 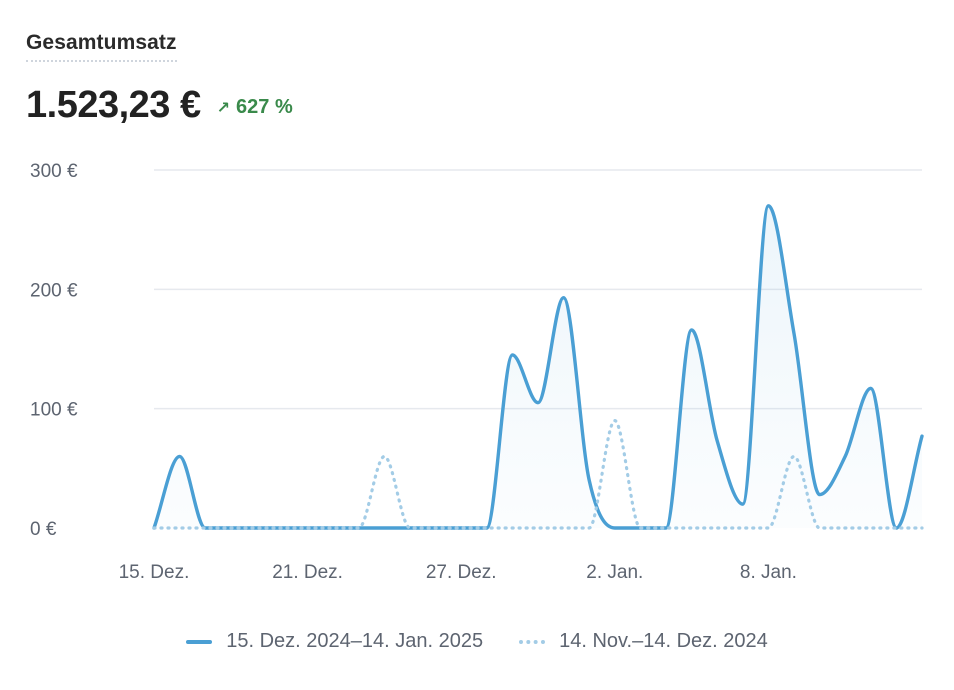 I want to click on legend-item-current: 15. Dez. 2024–14. Jan. 2025, so click(x=334, y=641).